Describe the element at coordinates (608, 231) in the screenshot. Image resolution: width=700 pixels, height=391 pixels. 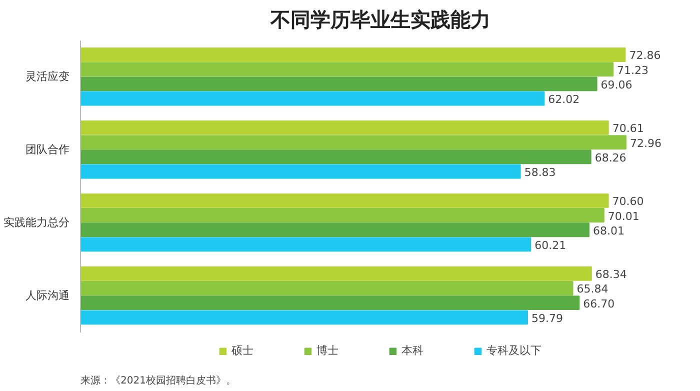
I see `data-label: 68.01` at that location.